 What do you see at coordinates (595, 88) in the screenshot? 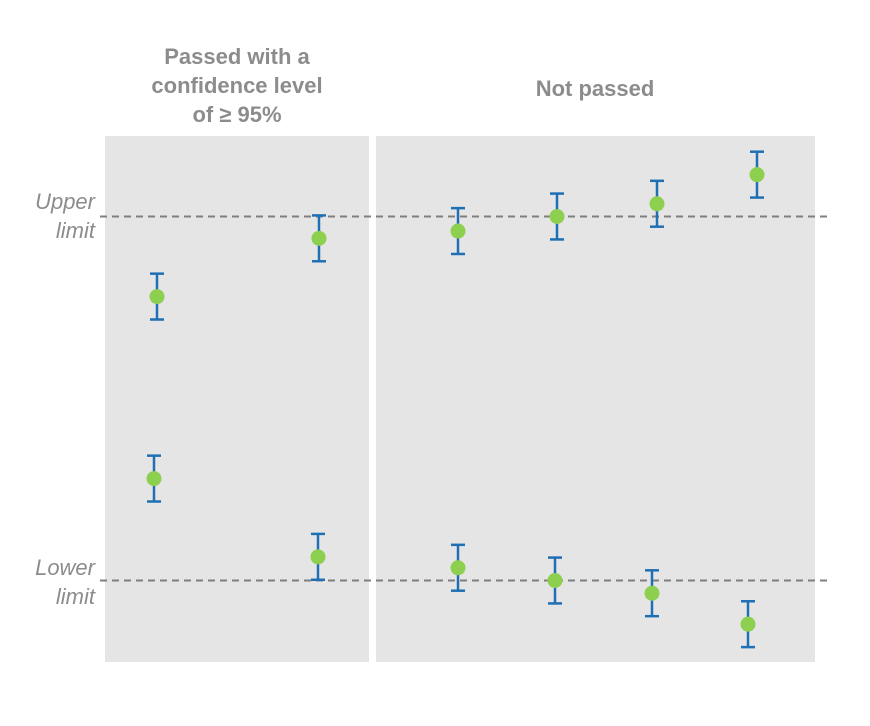
I see `panel-title-not-passed: Not passed` at bounding box center [595, 88].